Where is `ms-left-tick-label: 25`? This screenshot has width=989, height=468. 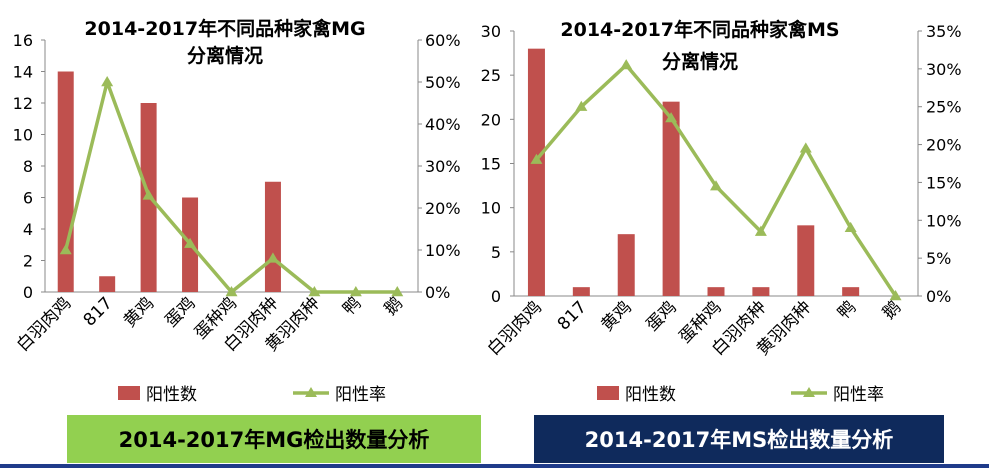 ms-left-tick-label: 25 is located at coordinates (491, 75).